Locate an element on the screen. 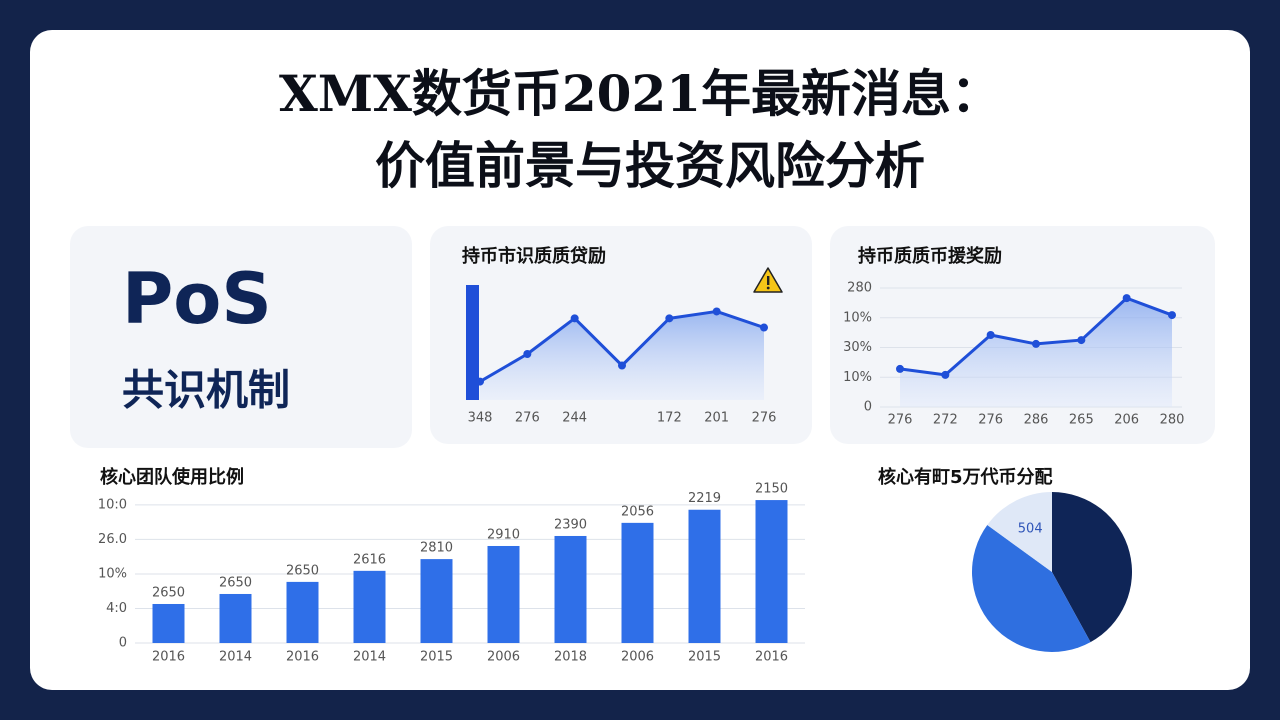 The height and width of the screenshot is (720, 1280). chart-title: 核心团队使用比例 is located at coordinates (172, 477).